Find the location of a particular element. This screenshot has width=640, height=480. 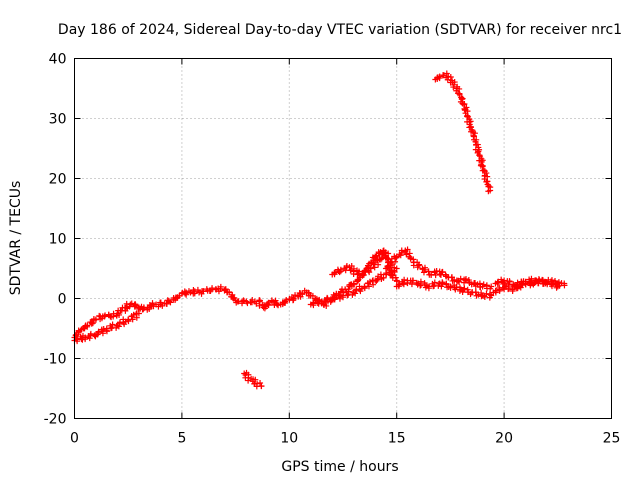

x-tick-label: 15 is located at coordinates (397, 439).